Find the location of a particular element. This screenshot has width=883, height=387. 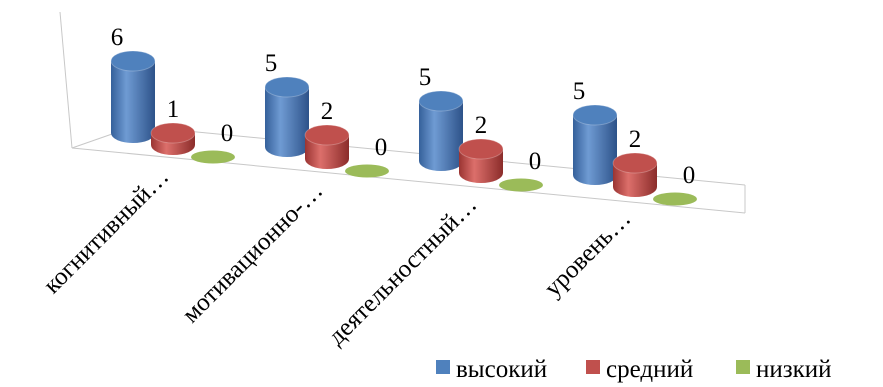

legend-label: высокий is located at coordinates (501, 369).